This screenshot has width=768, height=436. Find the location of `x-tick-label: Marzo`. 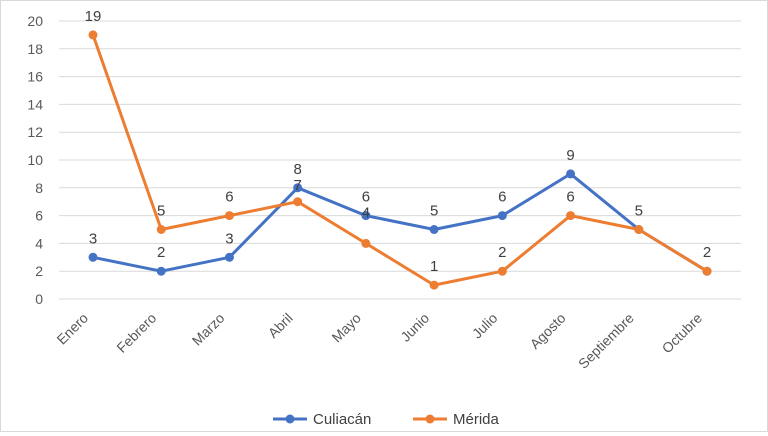

x-tick-label: Marzo is located at coordinates (208, 329).